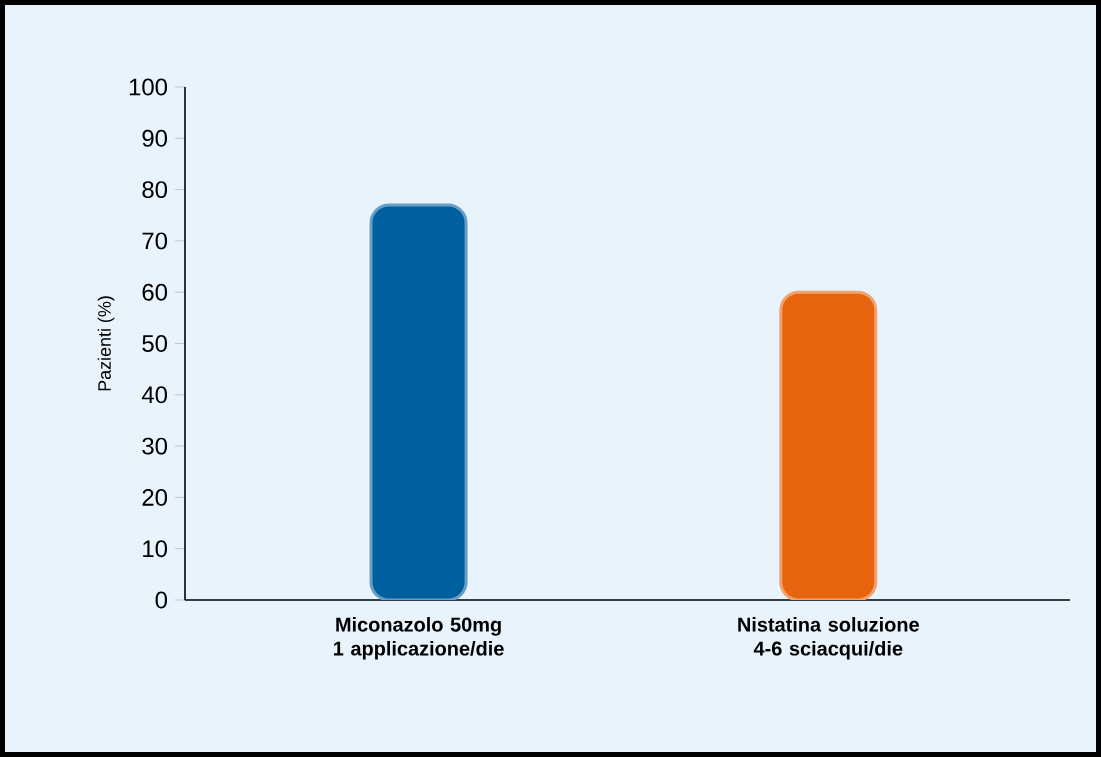 Image resolution: width=1101 pixels, height=757 pixels. Describe the element at coordinates (155, 292) in the screenshot. I see `y-tick-label: 60` at that location.